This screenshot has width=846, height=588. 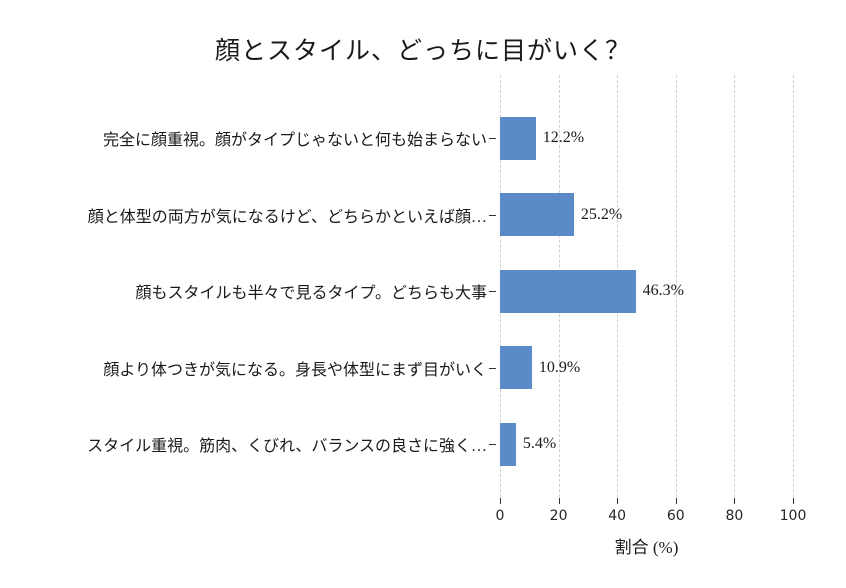 What do you see at coordinates (617, 516) in the screenshot?
I see `x-tick-label: 40` at bounding box center [617, 516].